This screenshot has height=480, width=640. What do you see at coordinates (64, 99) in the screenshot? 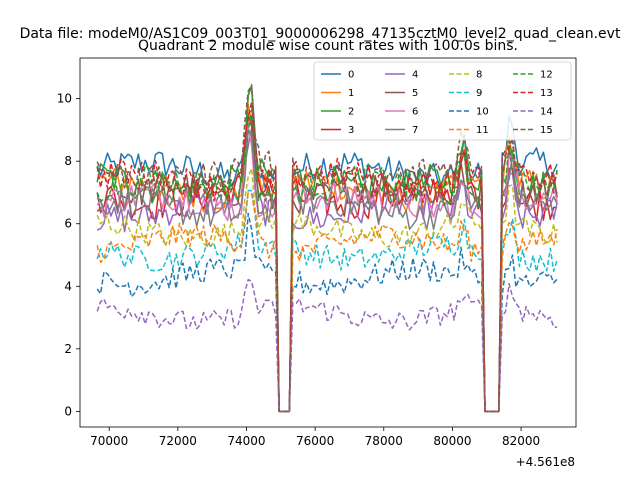
I see `y-tick-label: 10` at bounding box center [64, 99].